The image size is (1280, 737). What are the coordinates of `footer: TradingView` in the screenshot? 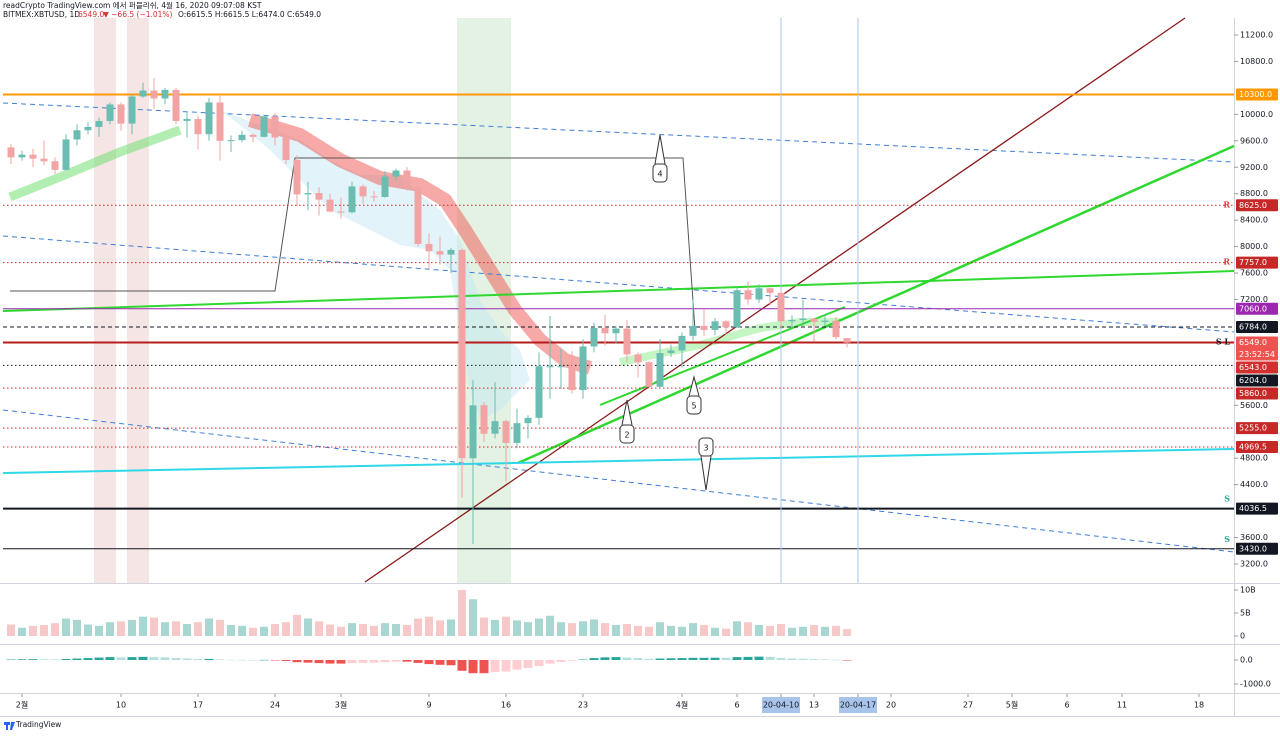 It's located at (38, 724).